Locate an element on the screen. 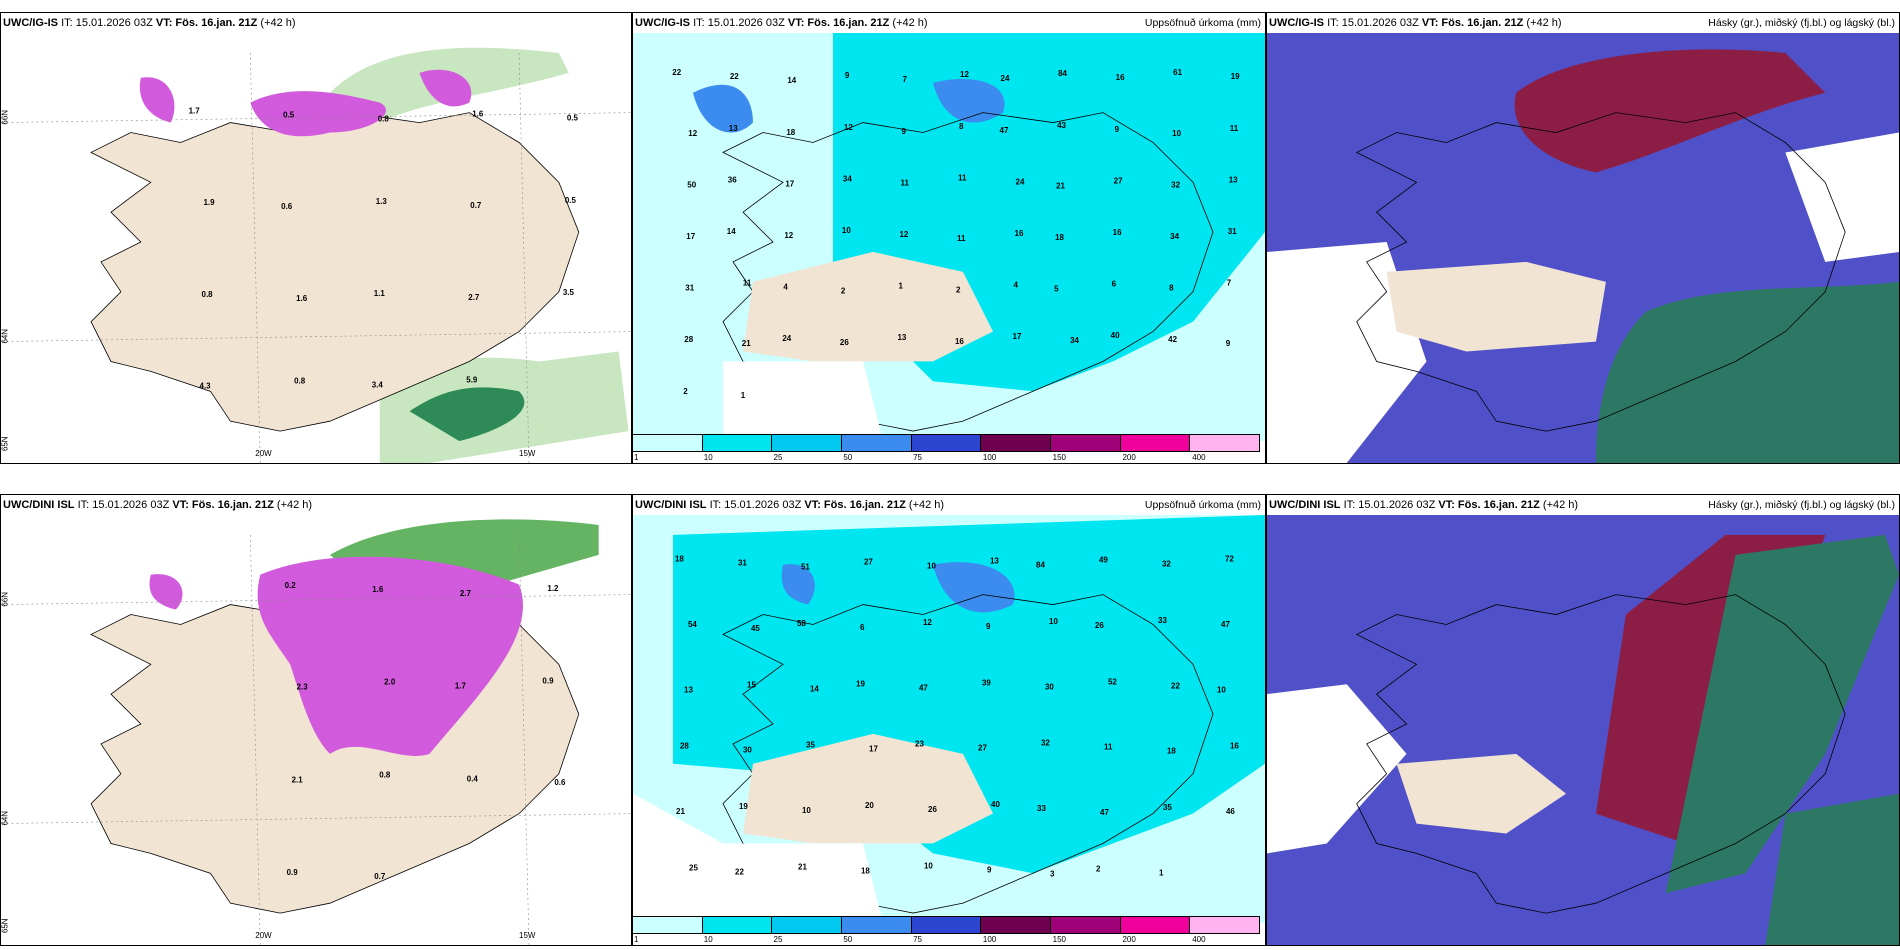 This screenshot has width=1900, height=950. colorbar-tick: 1 is located at coordinates (636, 939).